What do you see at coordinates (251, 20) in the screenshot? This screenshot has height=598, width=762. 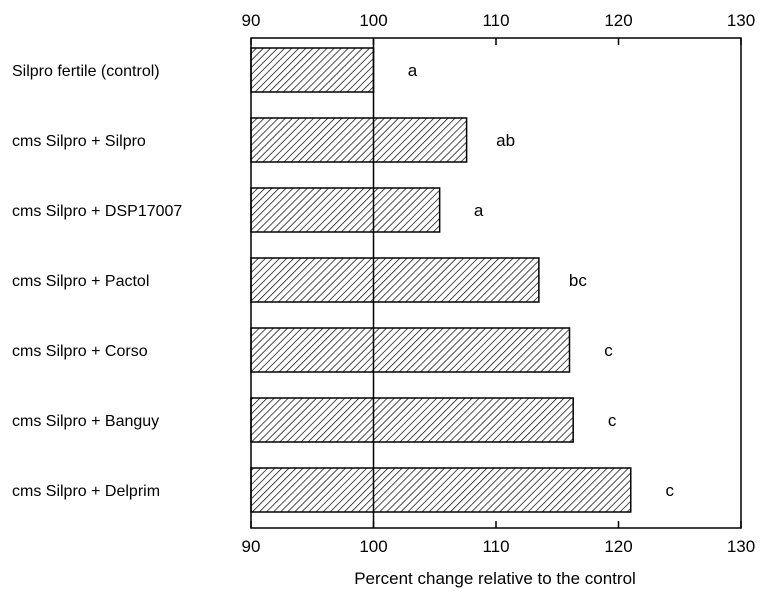 I see `tick-label-top: 90` at bounding box center [251, 20].